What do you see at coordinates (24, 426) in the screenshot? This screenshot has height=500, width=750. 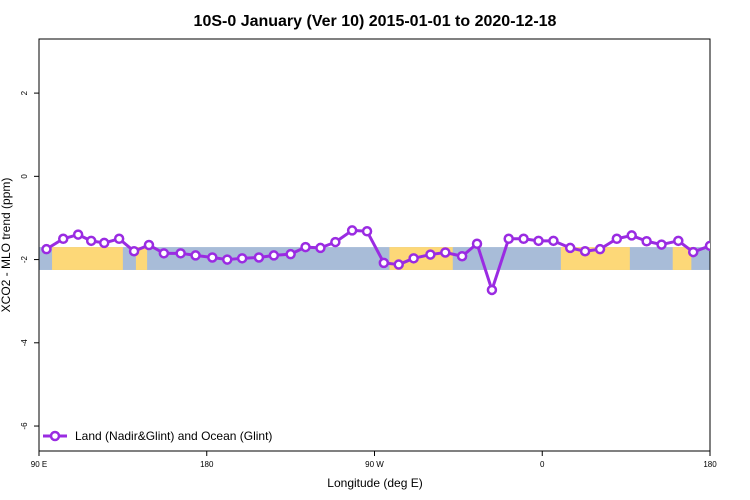 I see `y-tick-label: -6` at bounding box center [24, 426].